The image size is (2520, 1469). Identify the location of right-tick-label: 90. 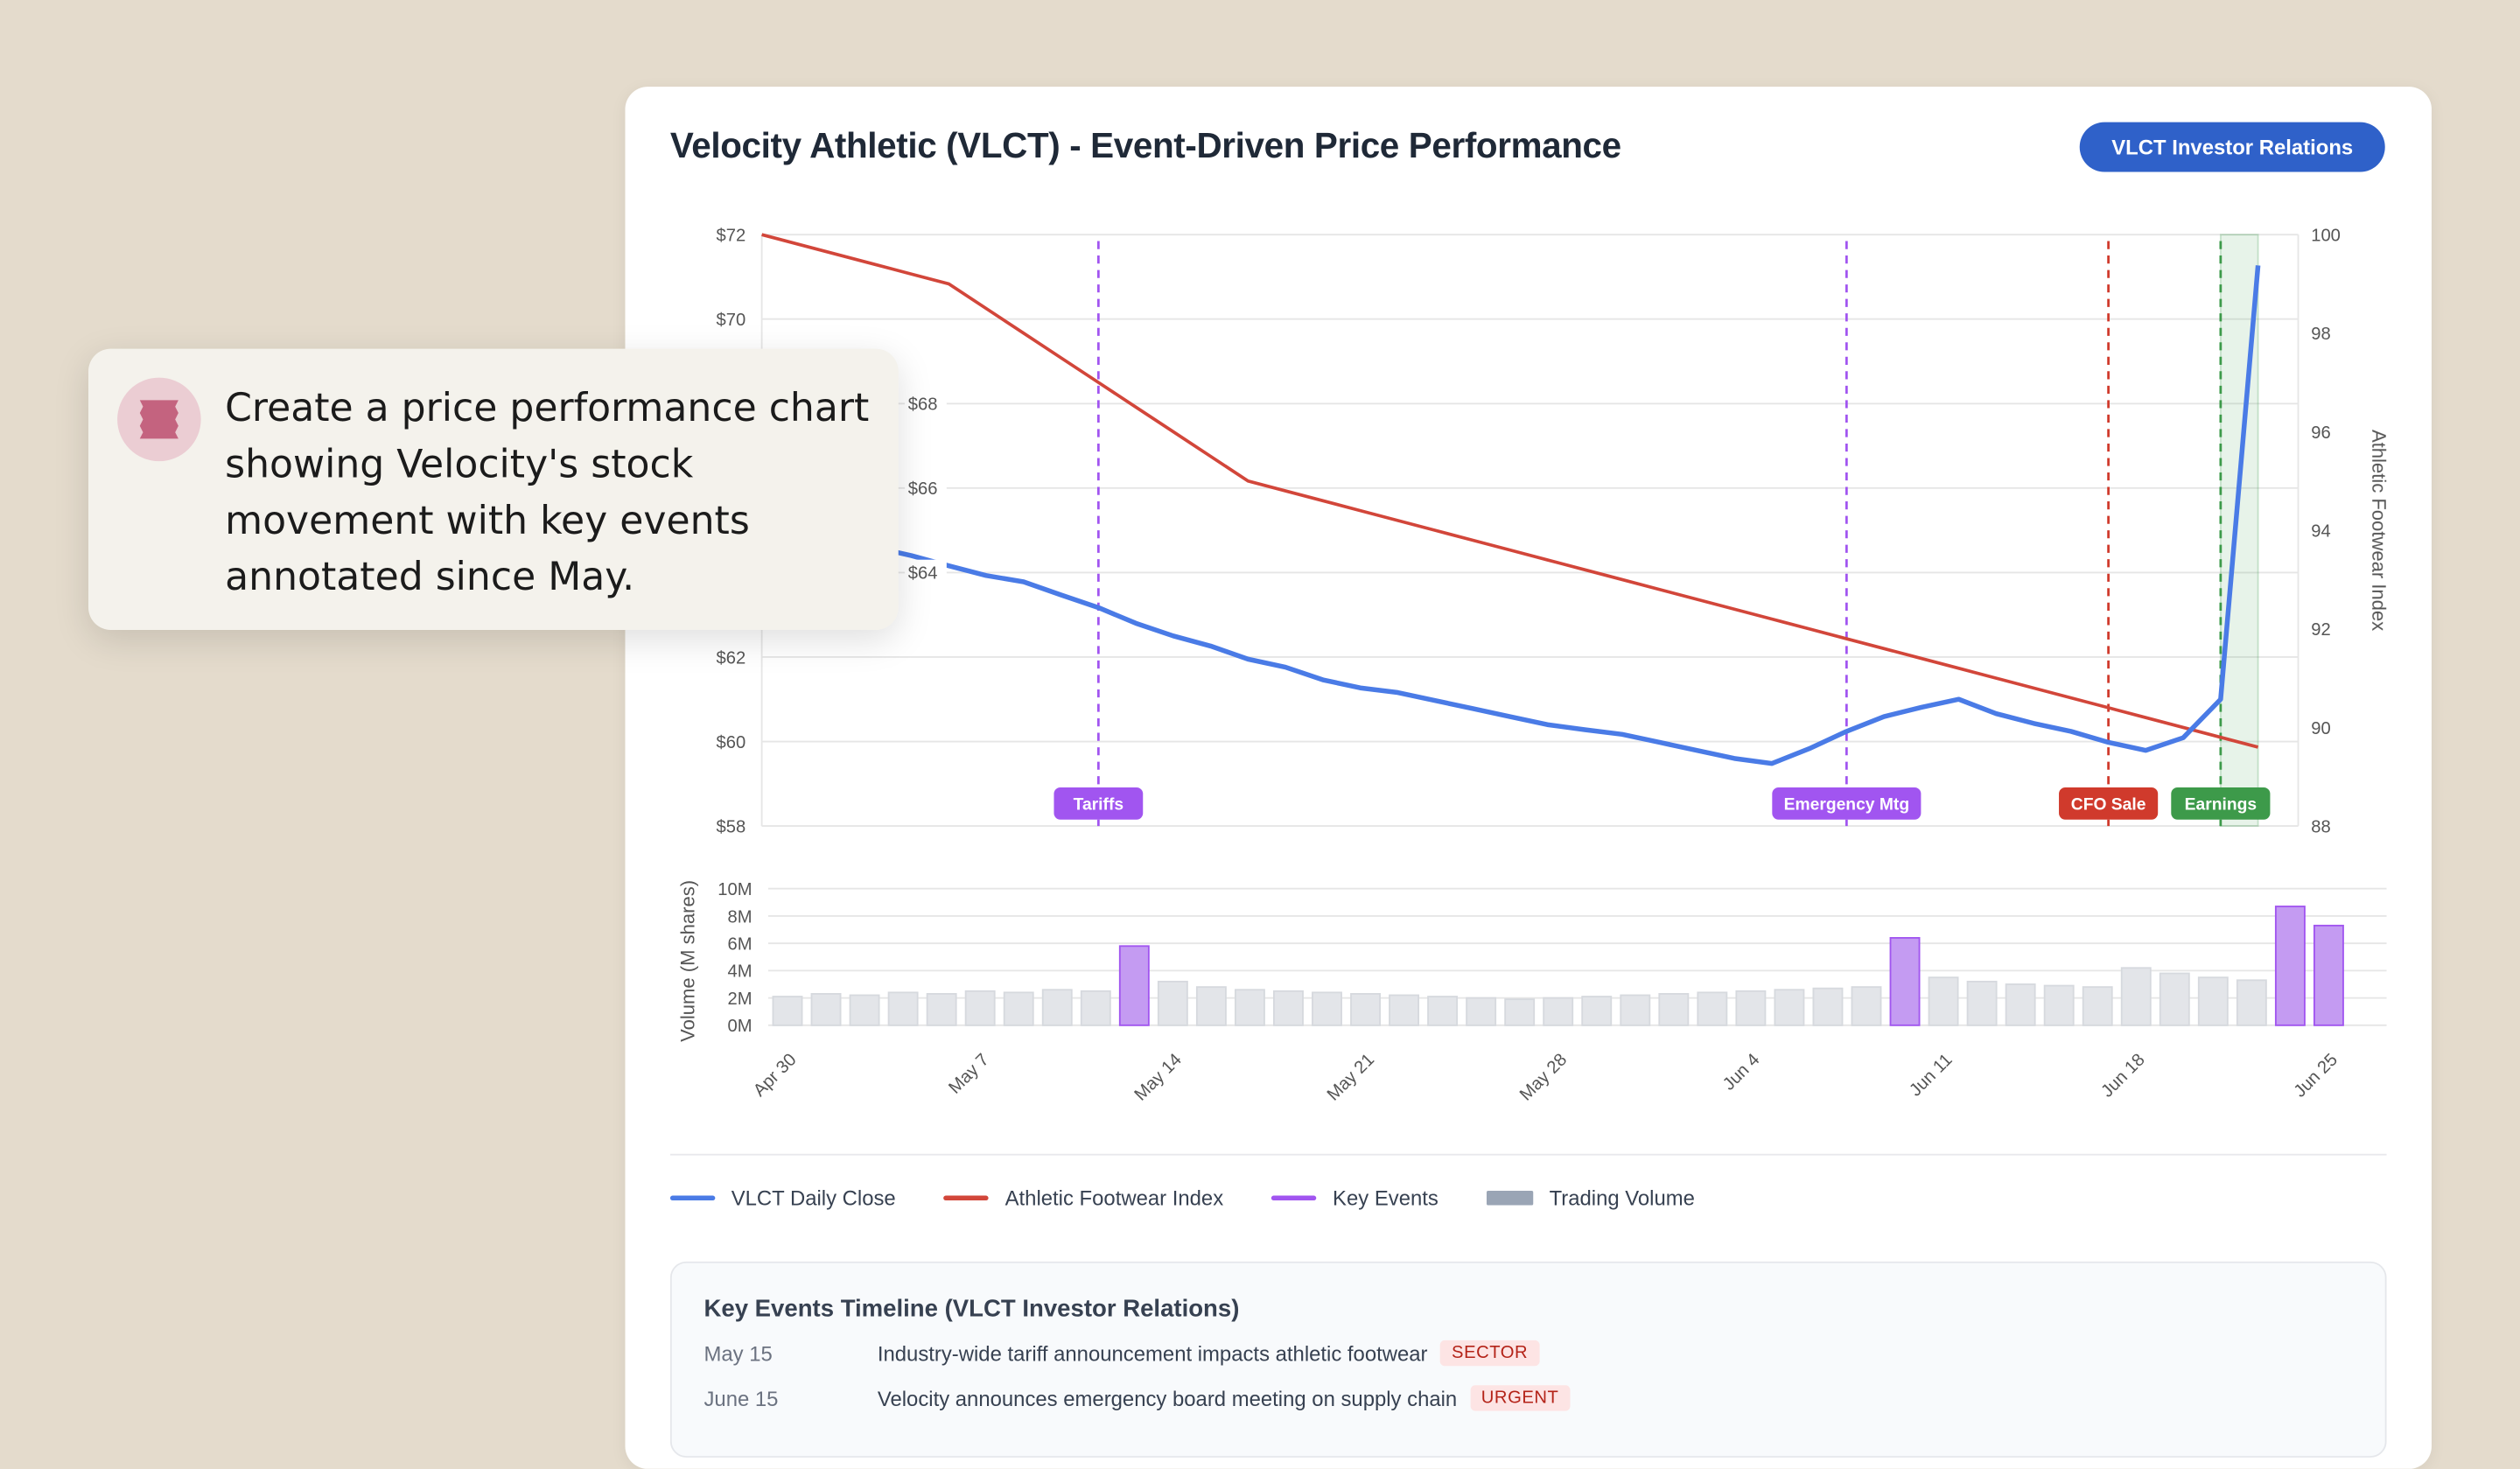
(2320, 729).